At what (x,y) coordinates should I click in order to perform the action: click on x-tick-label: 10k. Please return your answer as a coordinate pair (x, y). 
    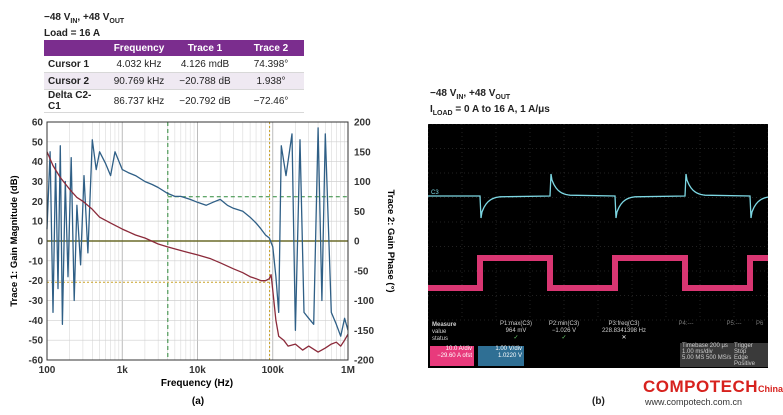
    Looking at the image, I should click on (197, 370).